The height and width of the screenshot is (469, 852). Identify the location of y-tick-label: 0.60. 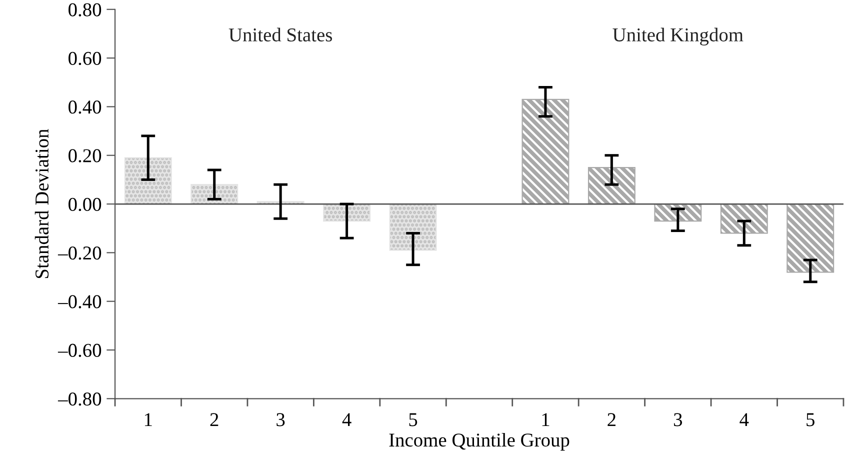
(85, 59).